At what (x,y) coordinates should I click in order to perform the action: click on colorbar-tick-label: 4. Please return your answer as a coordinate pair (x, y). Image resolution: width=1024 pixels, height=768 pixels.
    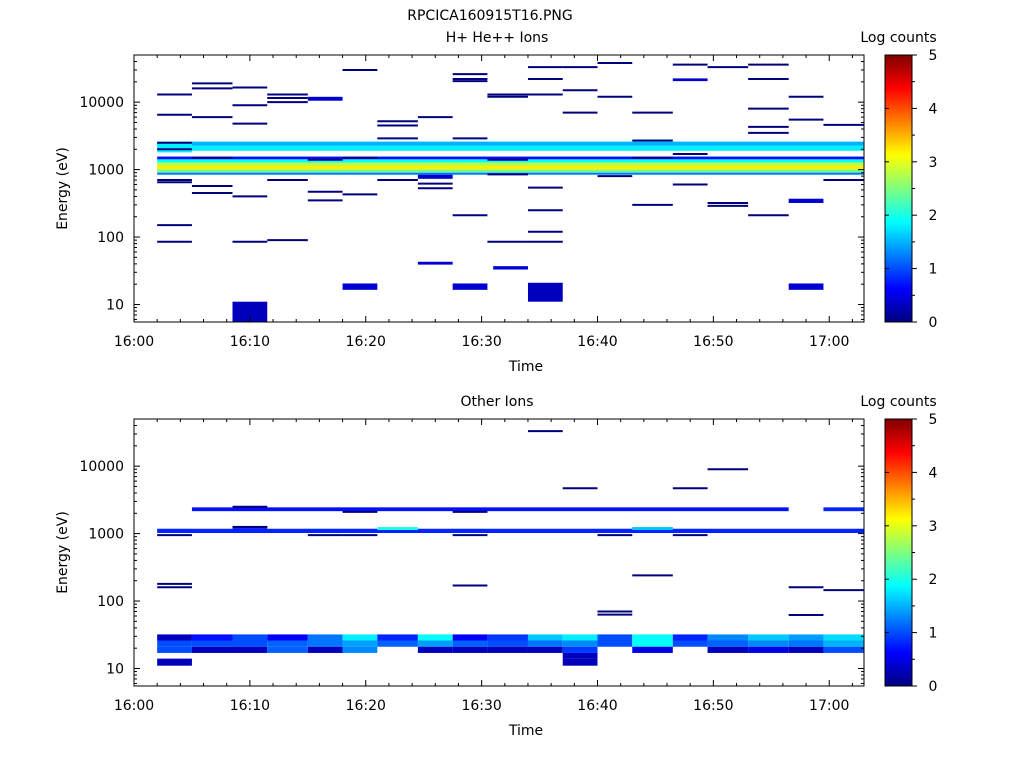
    Looking at the image, I should click on (933, 109).